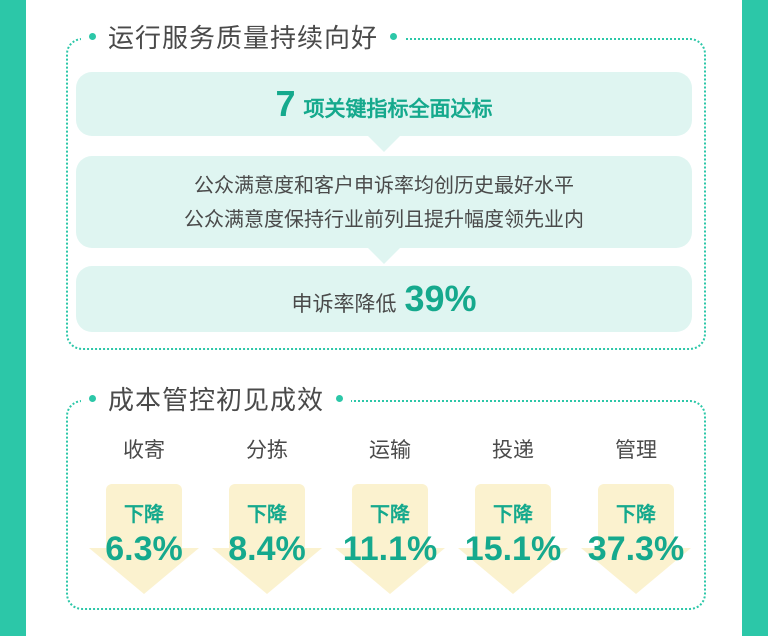  I want to click on cost-item-label: 投递, so click(513, 450).